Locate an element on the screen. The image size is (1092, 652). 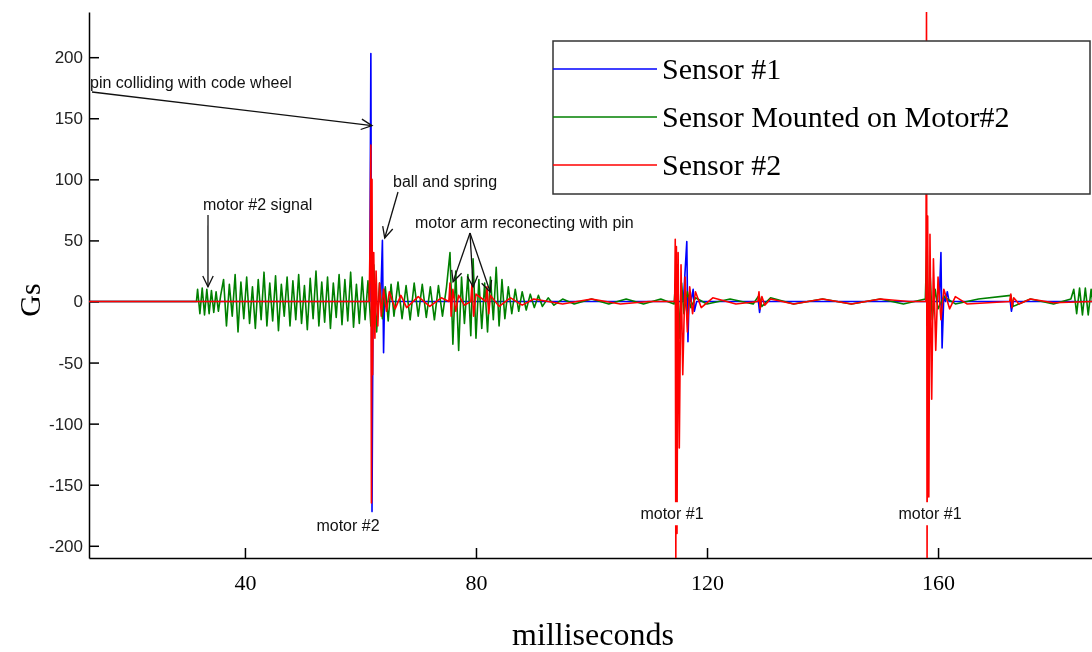
annotation: motor #2 is located at coordinates (348, 526).